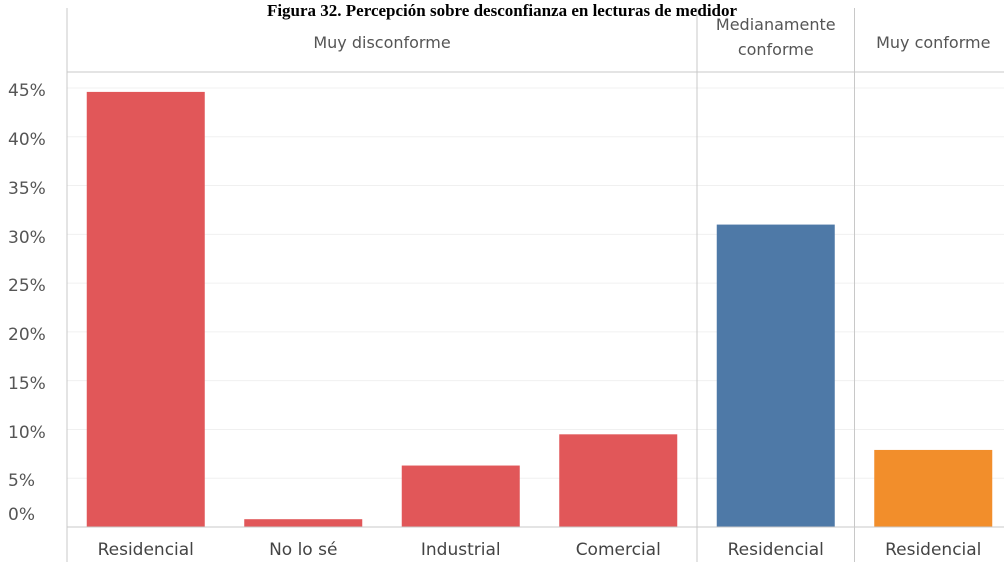  What do you see at coordinates (776, 49) in the screenshot?
I see `group-header-label: conforme` at bounding box center [776, 49].